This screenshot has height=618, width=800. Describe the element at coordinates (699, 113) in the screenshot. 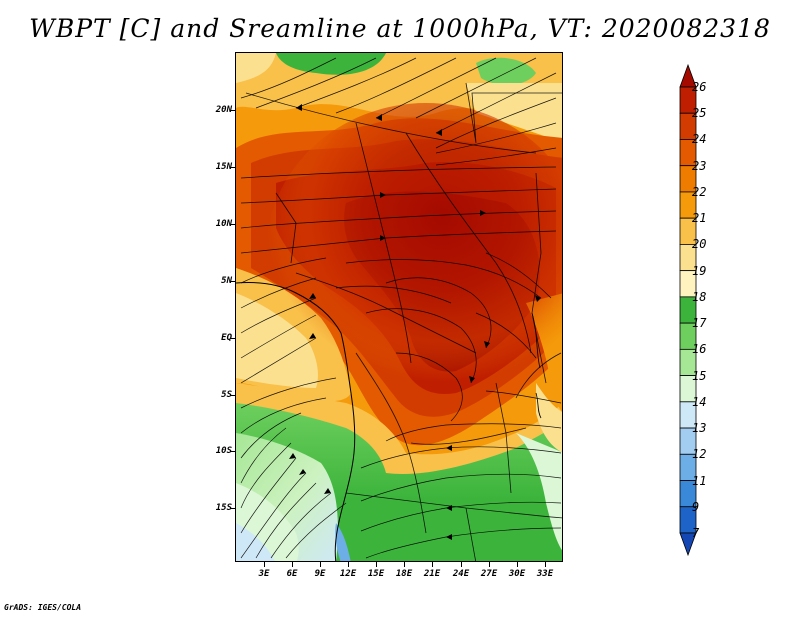

I see `colorbar-label: 25` at that location.